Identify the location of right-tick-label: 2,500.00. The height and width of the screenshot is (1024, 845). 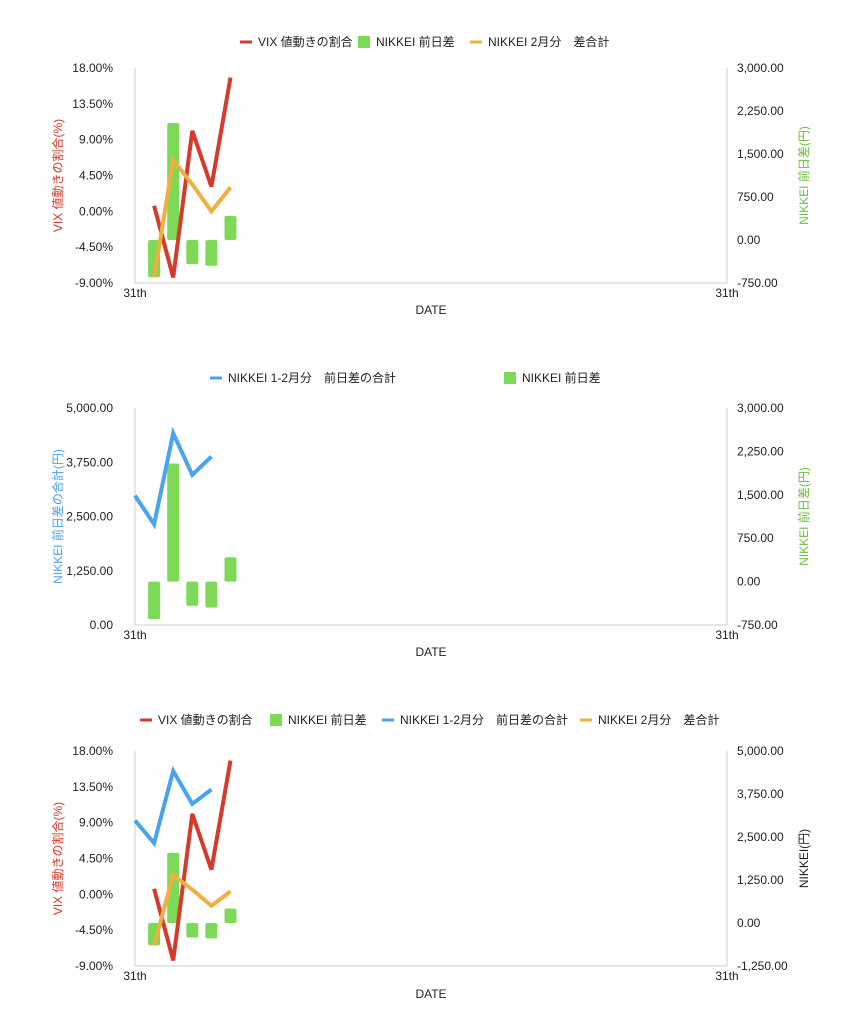
(760, 837).